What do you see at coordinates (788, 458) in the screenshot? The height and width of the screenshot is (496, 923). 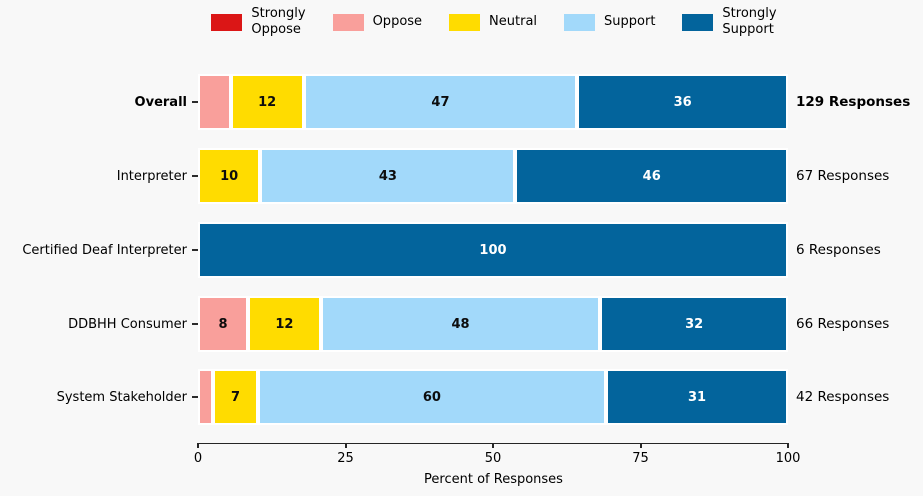 I see `x-tick-label: 100` at bounding box center [788, 458].